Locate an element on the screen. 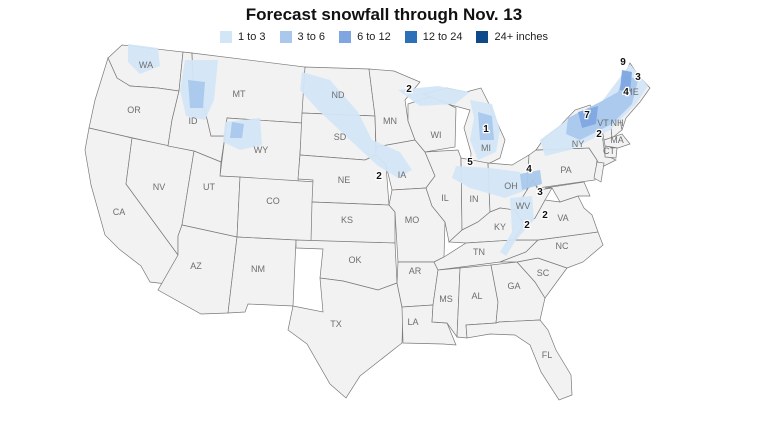 Image resolution: width=768 pixels, height=432 pixels. state-label: NV is located at coordinates (159, 187).